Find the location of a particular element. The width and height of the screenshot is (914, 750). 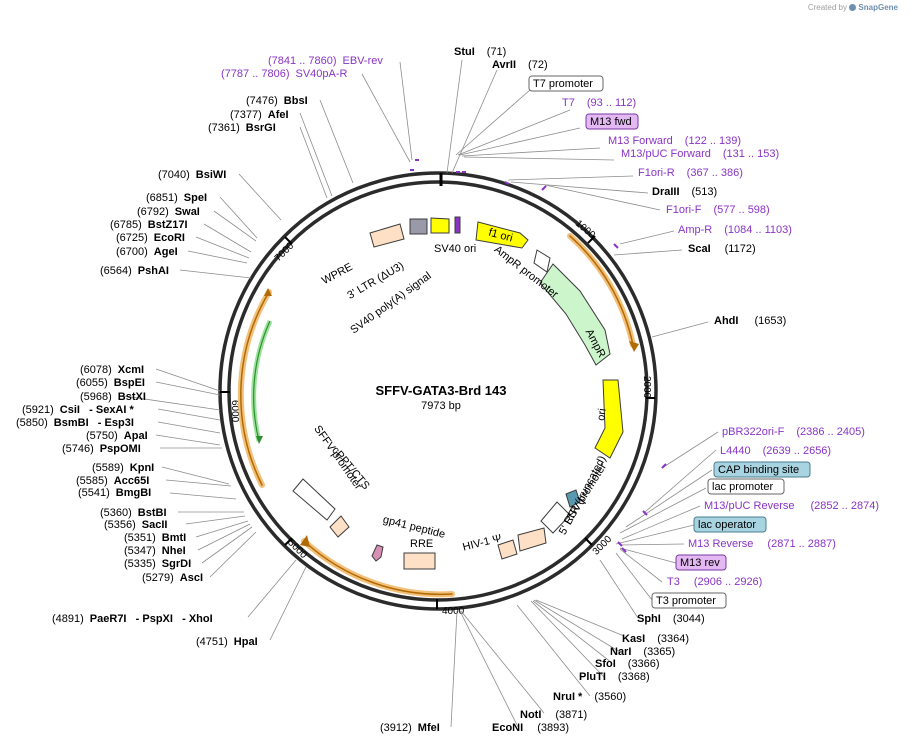

snapgene-credit: Created by SnapGene is located at coordinates (853, 7).